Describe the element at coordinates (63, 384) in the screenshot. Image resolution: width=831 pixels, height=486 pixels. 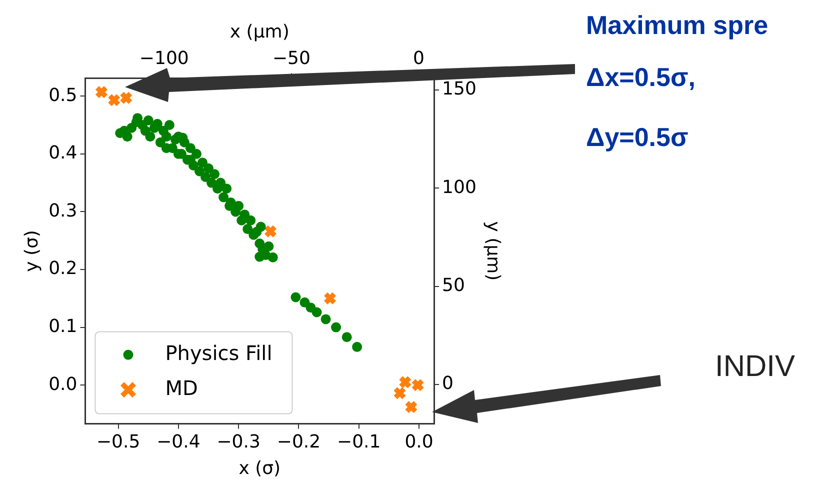
I see `y-tick-label: 0.0` at that location.